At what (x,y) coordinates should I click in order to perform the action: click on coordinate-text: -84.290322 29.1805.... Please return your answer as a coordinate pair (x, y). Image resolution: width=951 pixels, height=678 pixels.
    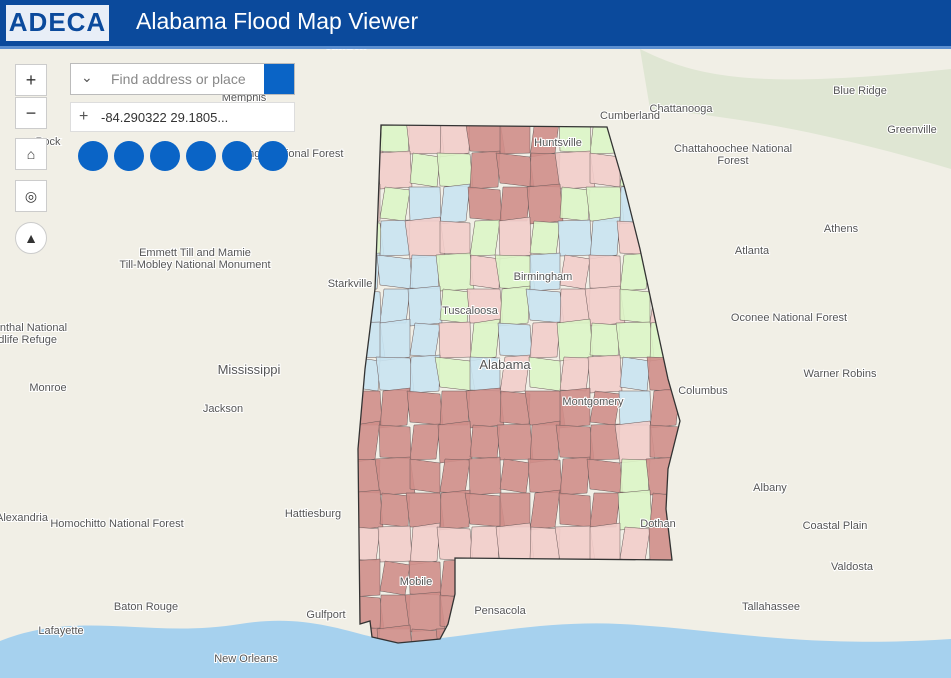
    Looking at the image, I should click on (165, 117).